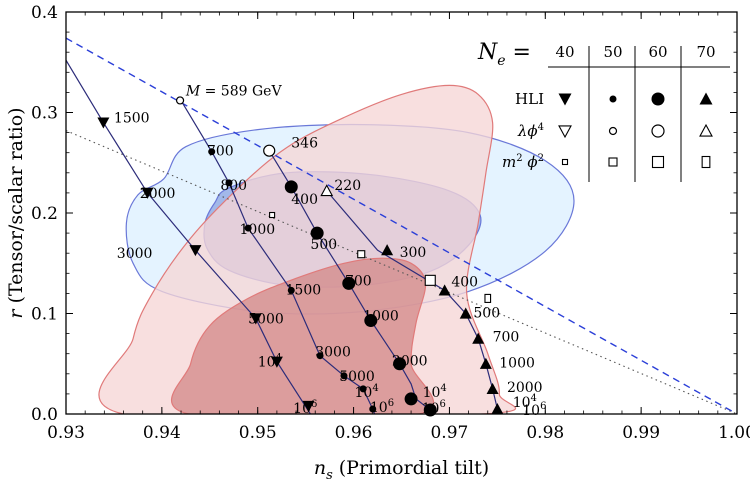  Describe the element at coordinates (641, 433) in the screenshot. I see `x-tick-label: 0.99` at that location.